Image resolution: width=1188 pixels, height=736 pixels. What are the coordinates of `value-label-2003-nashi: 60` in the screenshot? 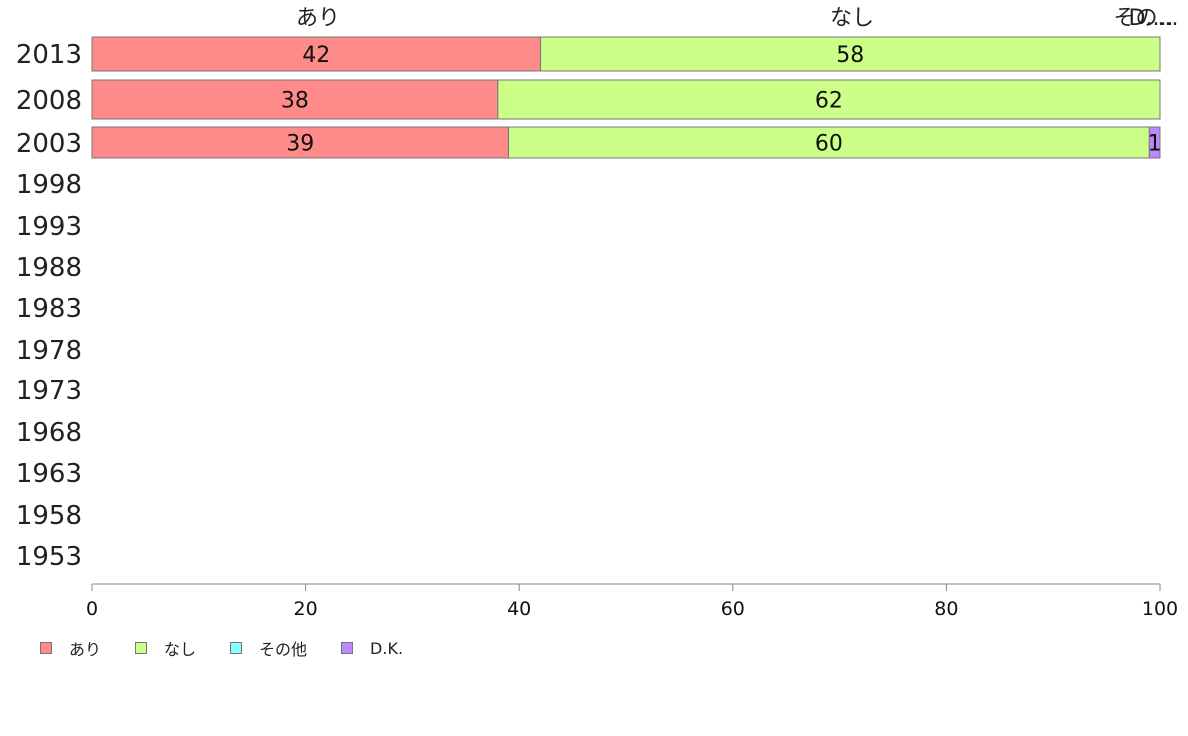 It's located at (829, 144).